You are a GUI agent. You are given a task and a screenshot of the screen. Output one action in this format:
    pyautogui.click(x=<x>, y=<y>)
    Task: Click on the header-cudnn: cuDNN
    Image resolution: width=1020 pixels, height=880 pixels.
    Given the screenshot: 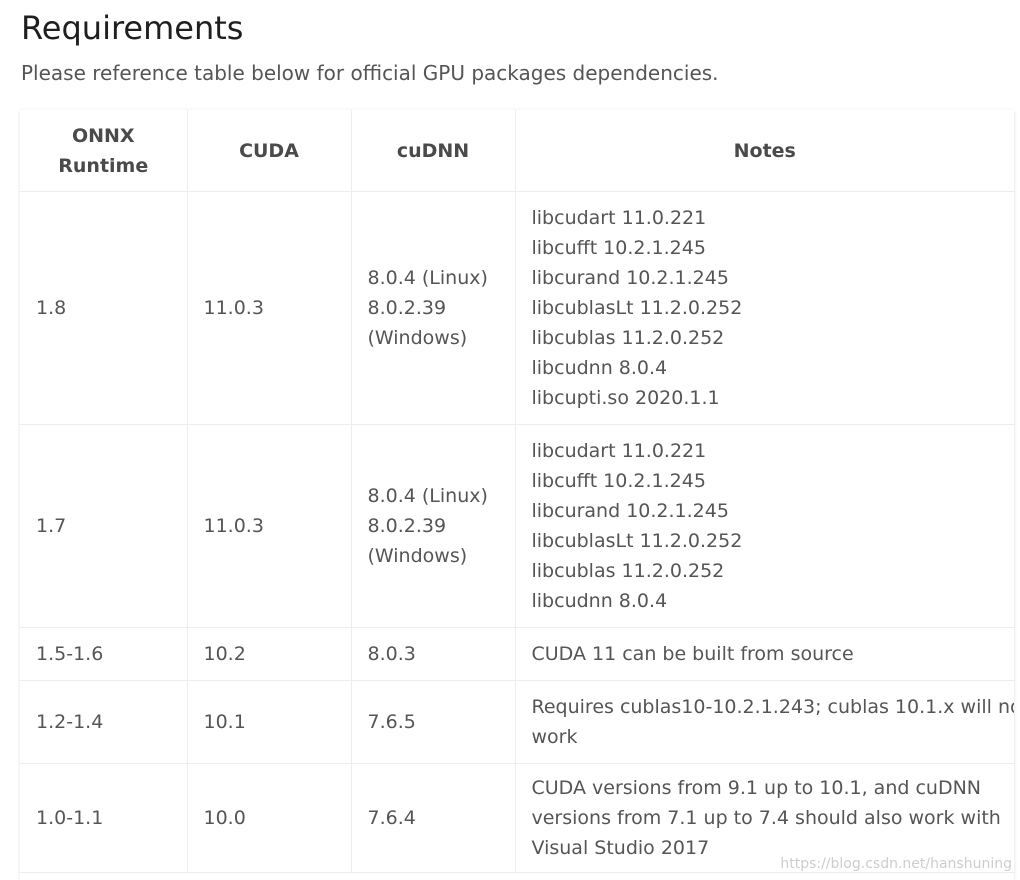 What is the action you would take?
    pyautogui.click(x=433, y=151)
    